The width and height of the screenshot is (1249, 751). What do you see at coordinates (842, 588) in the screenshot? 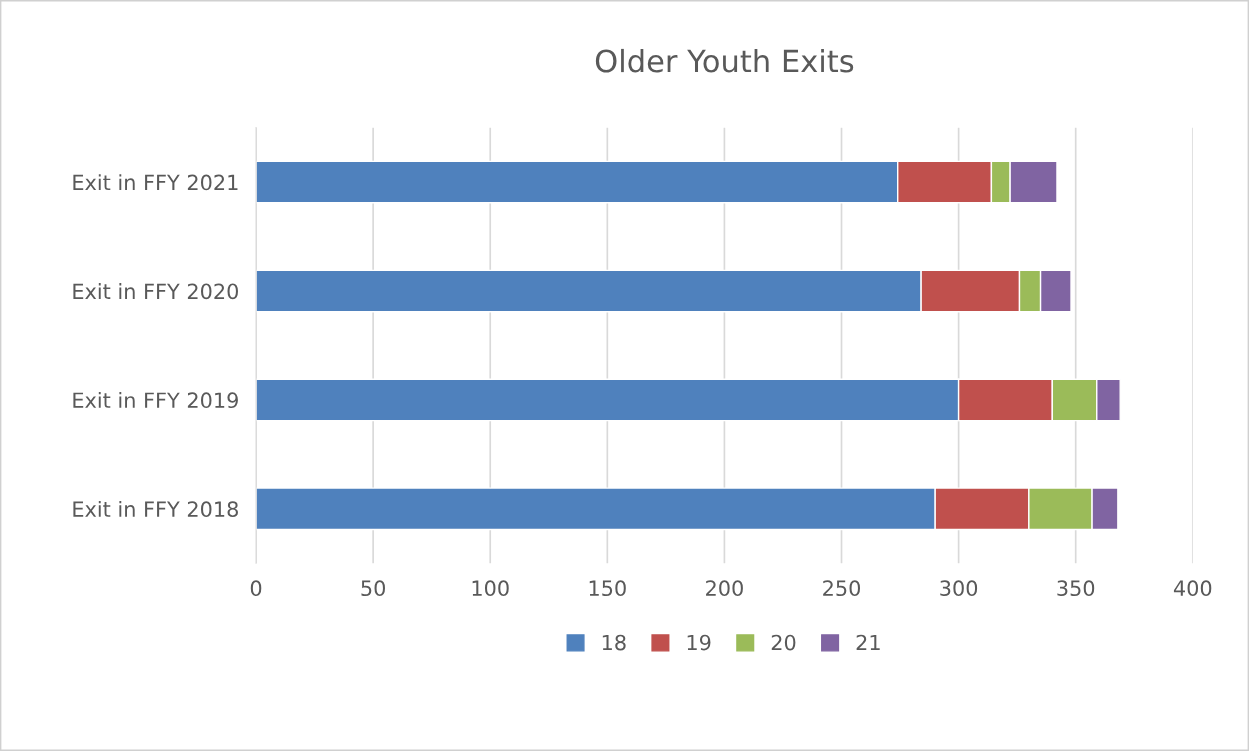
I see `x-tick-label: 250` at bounding box center [842, 588].